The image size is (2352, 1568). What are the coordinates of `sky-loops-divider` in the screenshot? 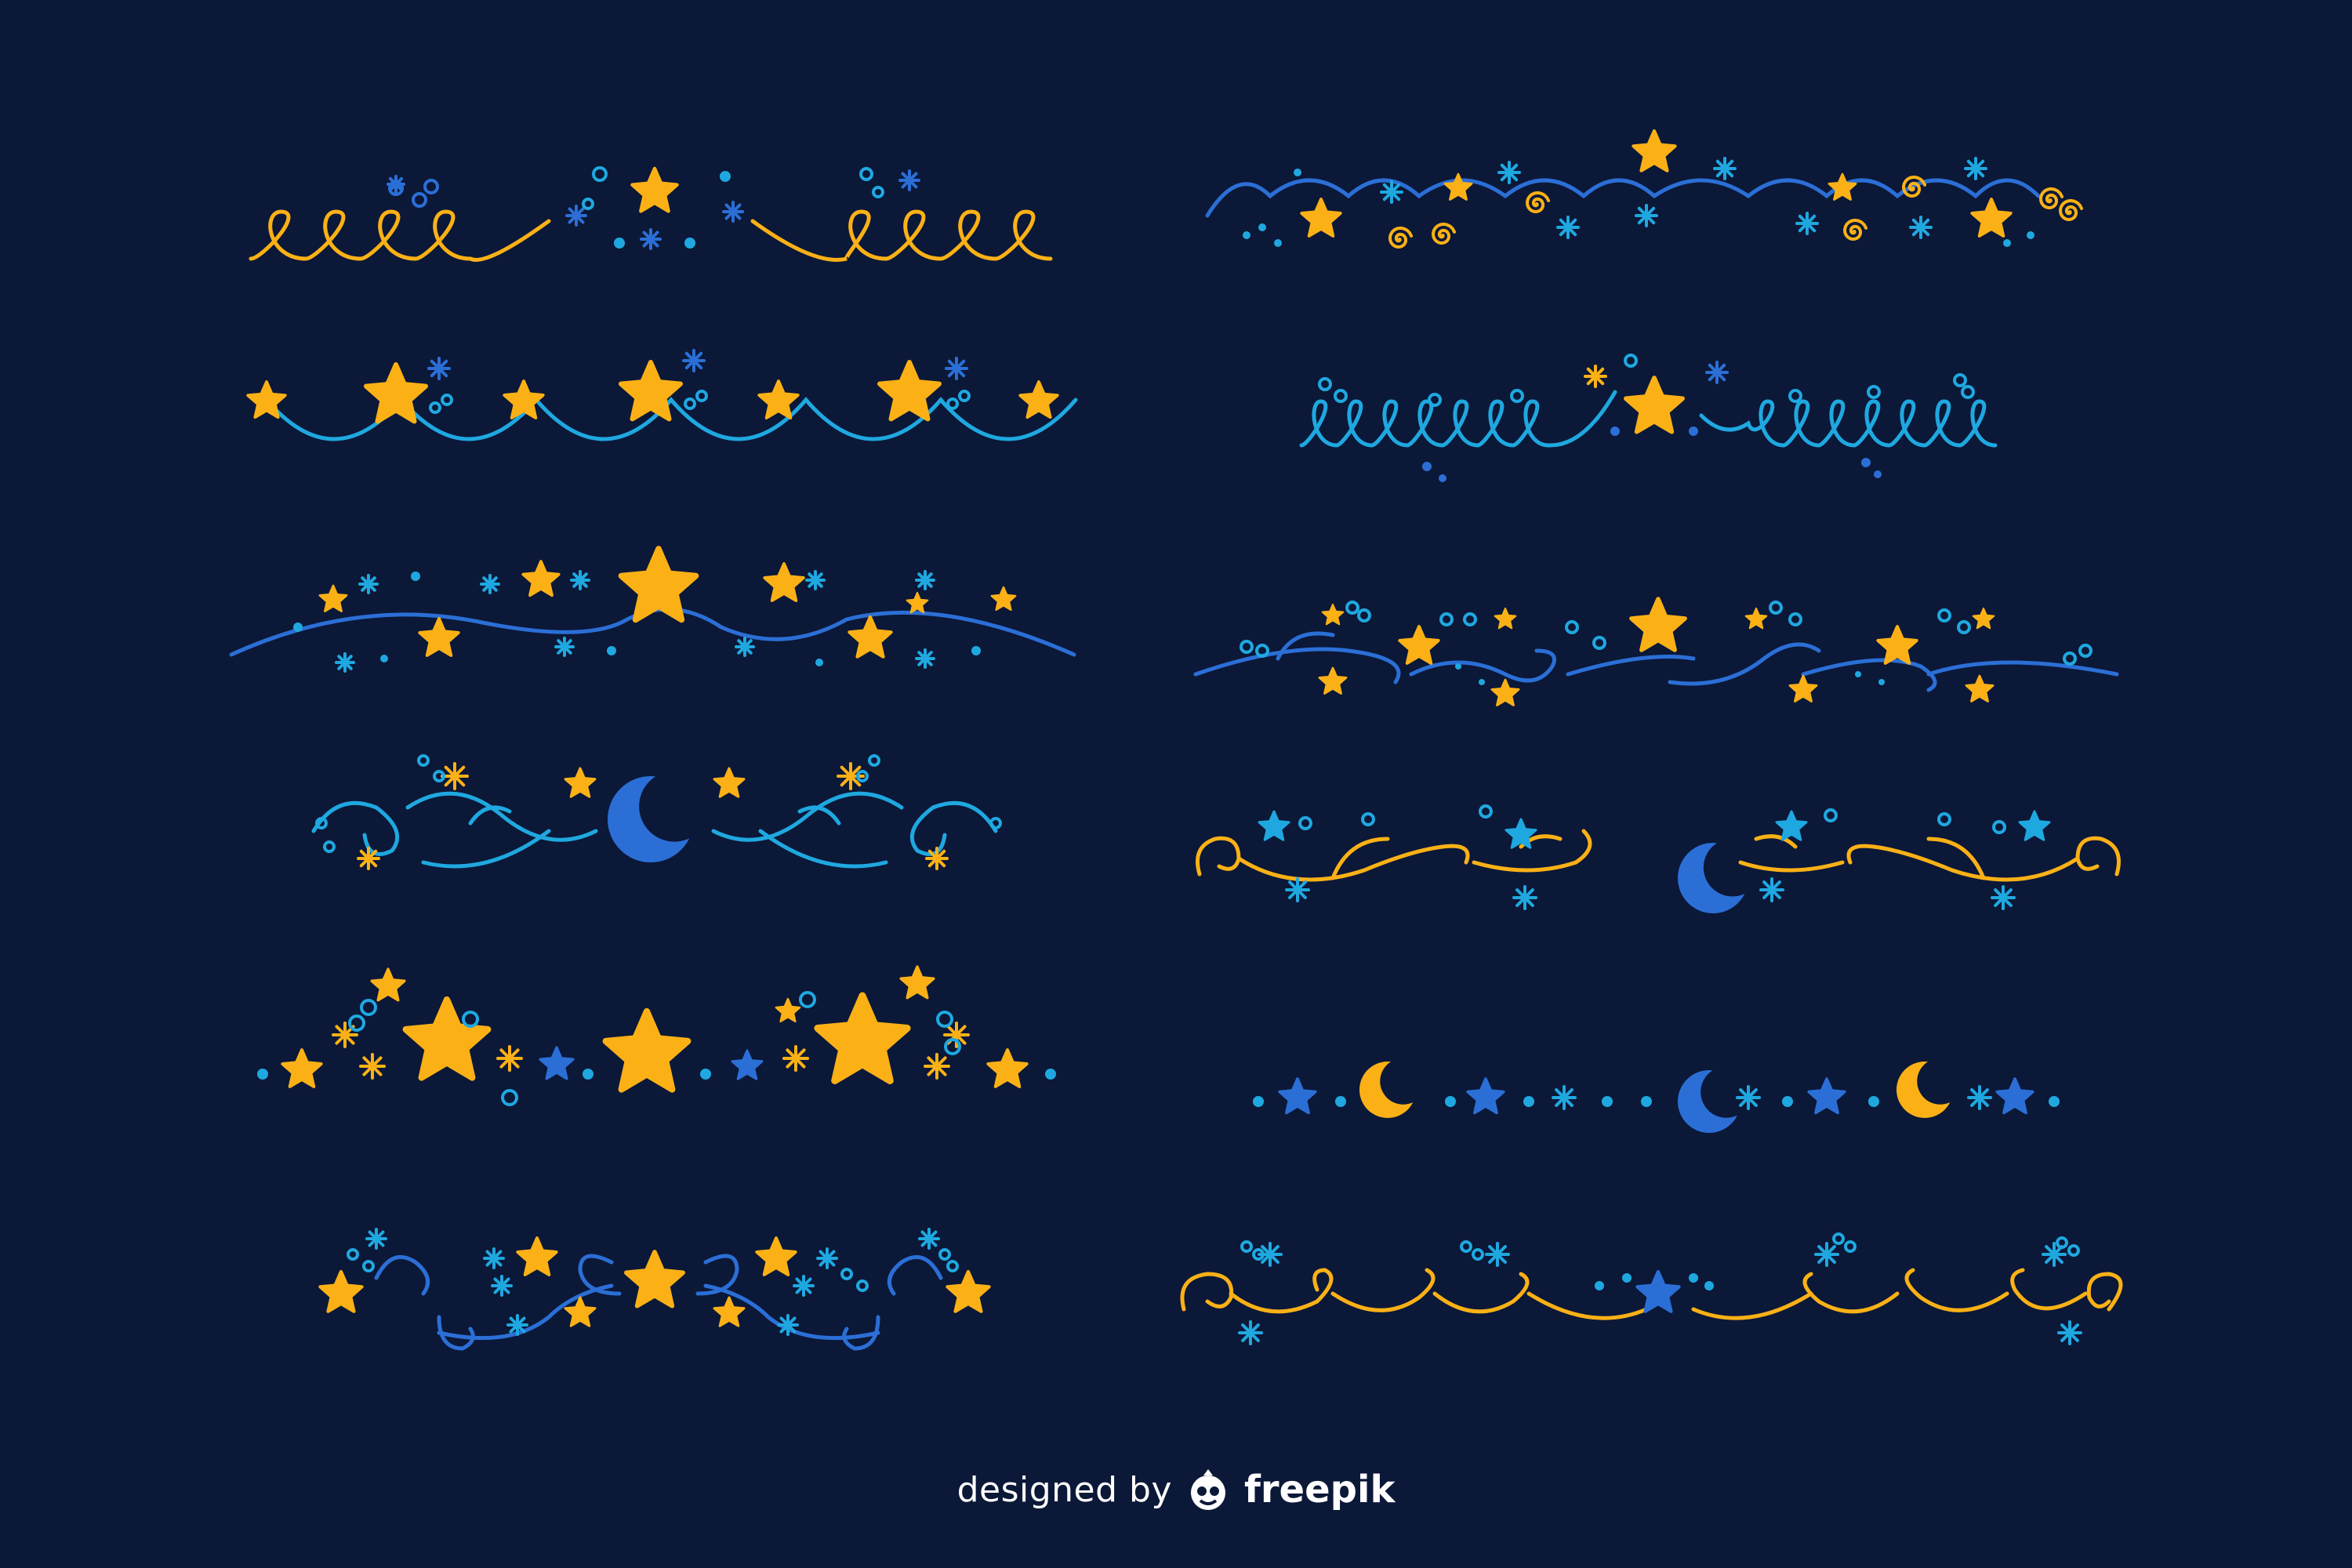 It's located at (1649, 418).